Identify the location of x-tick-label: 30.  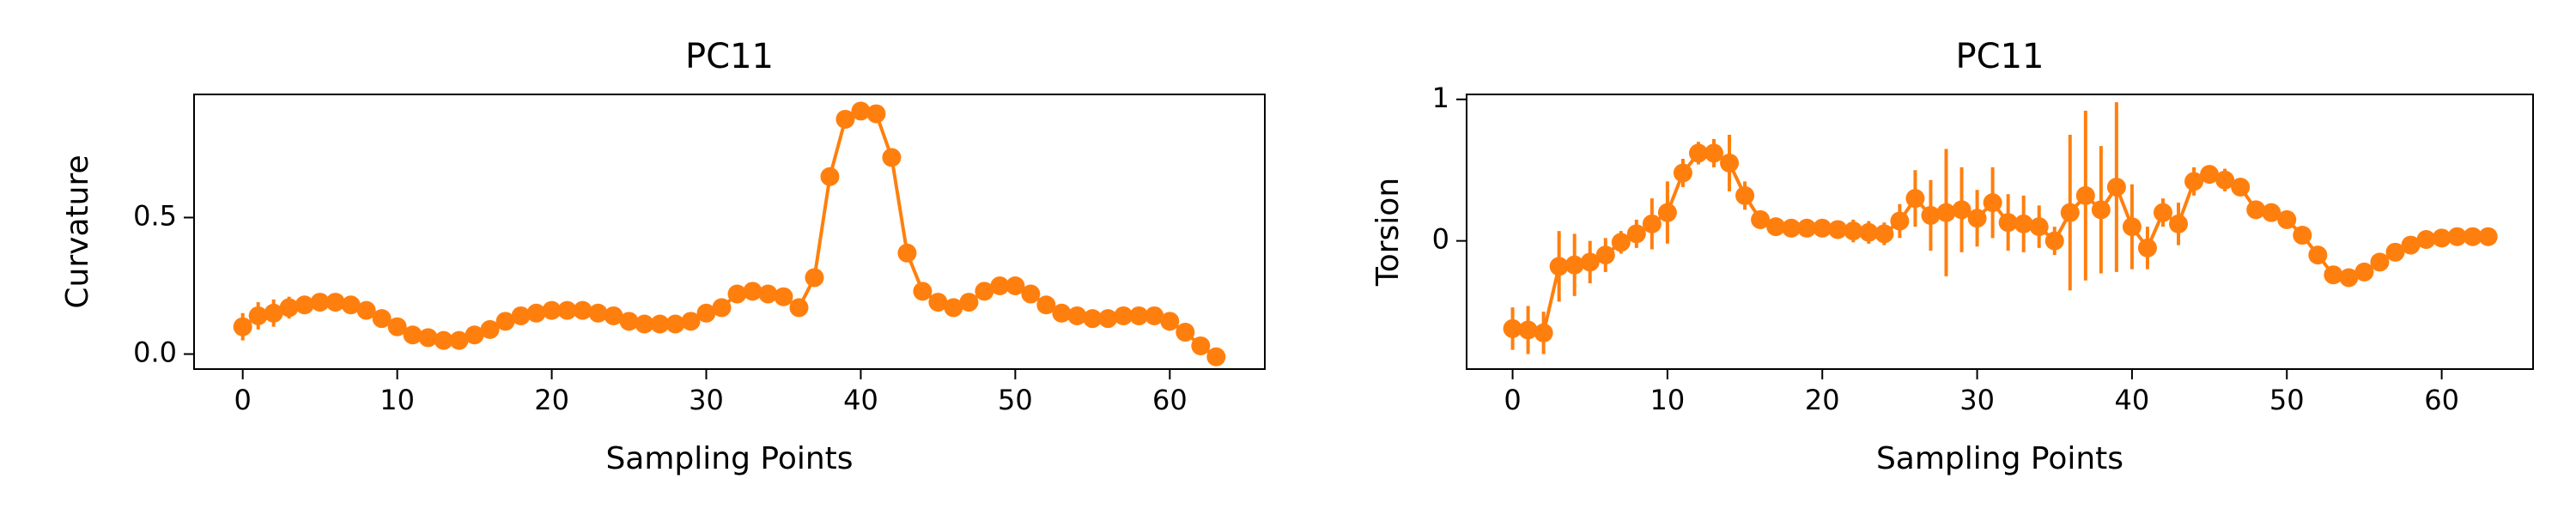
(1977, 400).